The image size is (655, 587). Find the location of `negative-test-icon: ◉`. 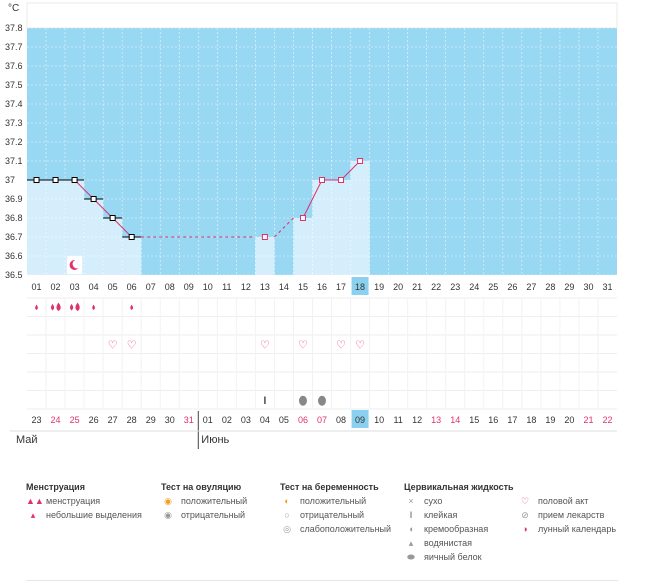

negative-test-icon: ◉ is located at coordinates (168, 515).